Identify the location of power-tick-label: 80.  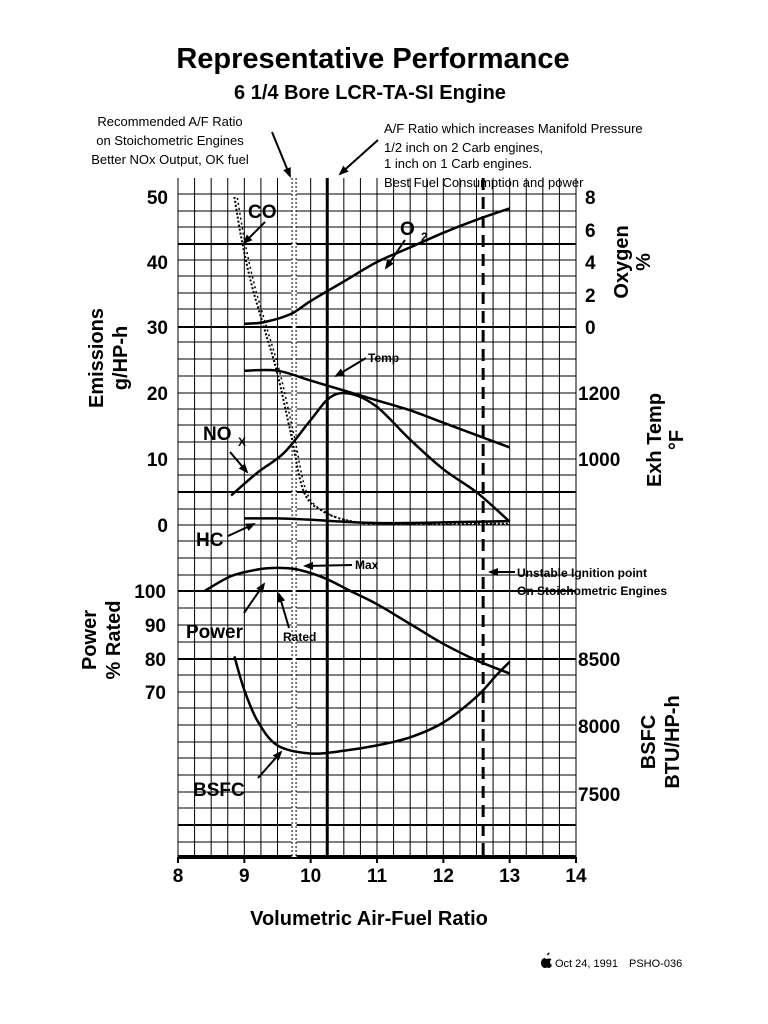
(155, 660).